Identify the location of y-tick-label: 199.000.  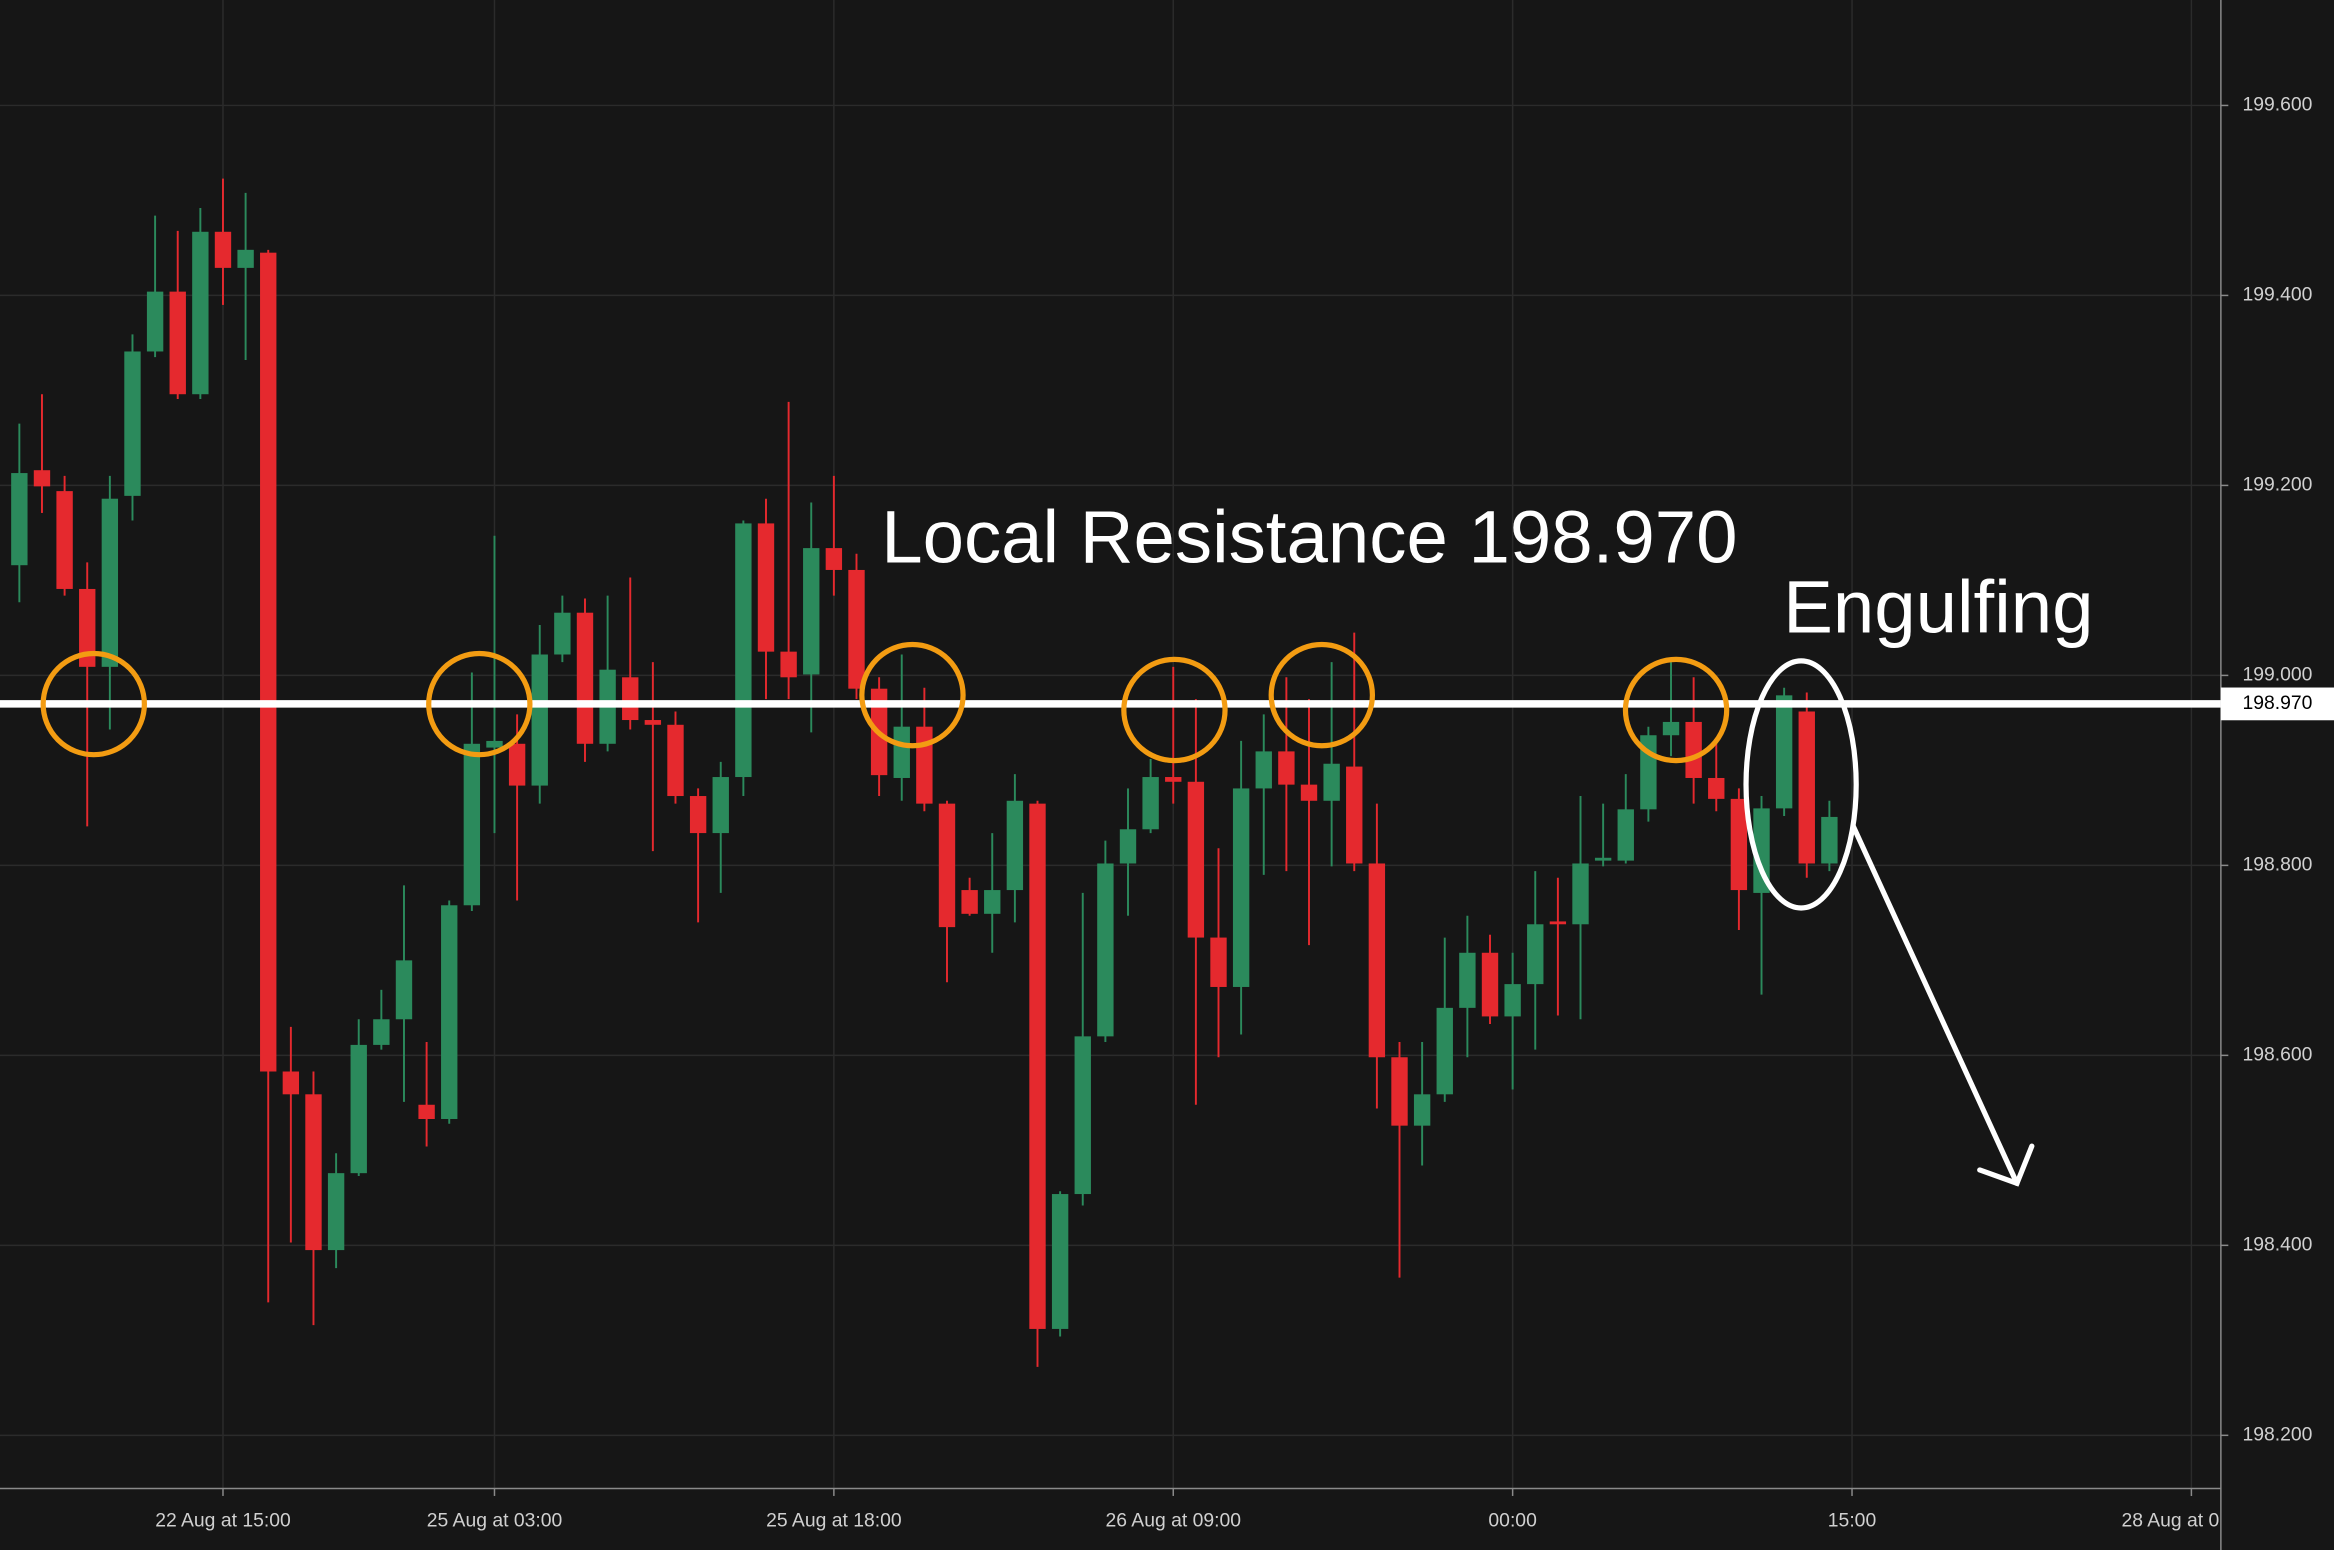
(2277, 675).